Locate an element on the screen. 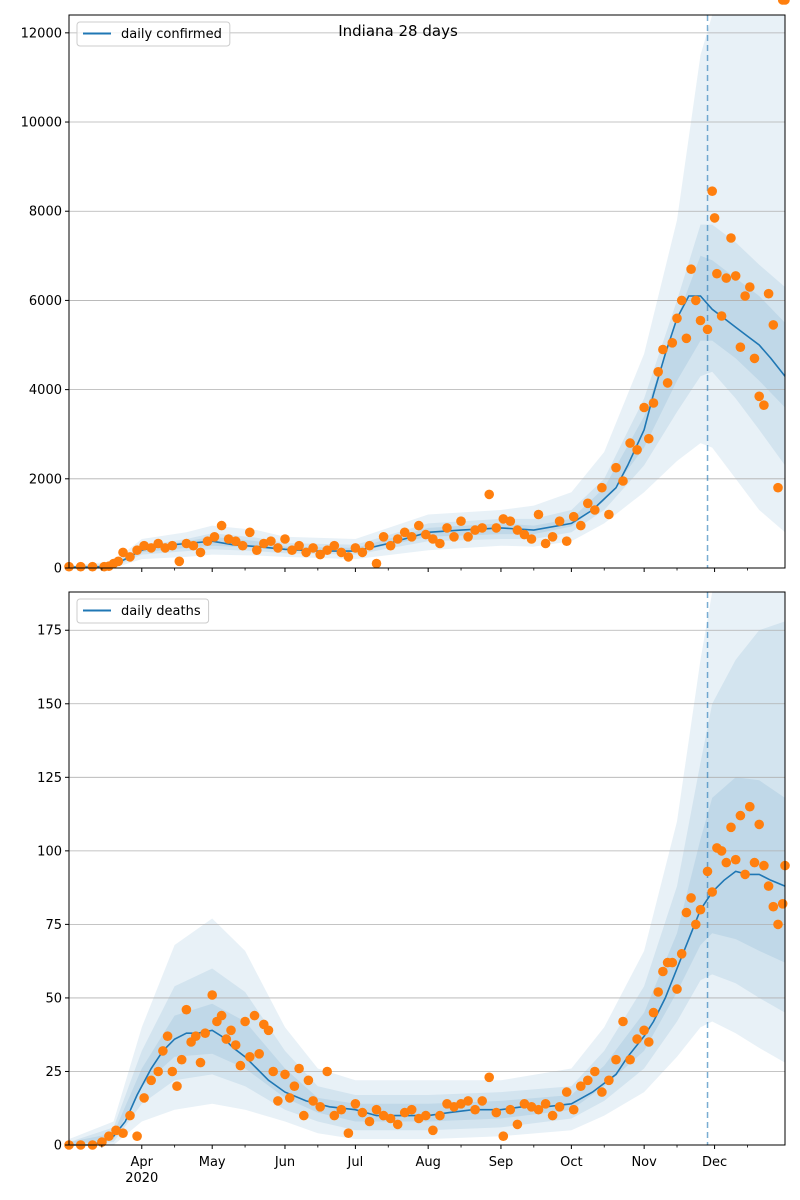  deaths-ytick-label-5: 125 is located at coordinates (49, 778).